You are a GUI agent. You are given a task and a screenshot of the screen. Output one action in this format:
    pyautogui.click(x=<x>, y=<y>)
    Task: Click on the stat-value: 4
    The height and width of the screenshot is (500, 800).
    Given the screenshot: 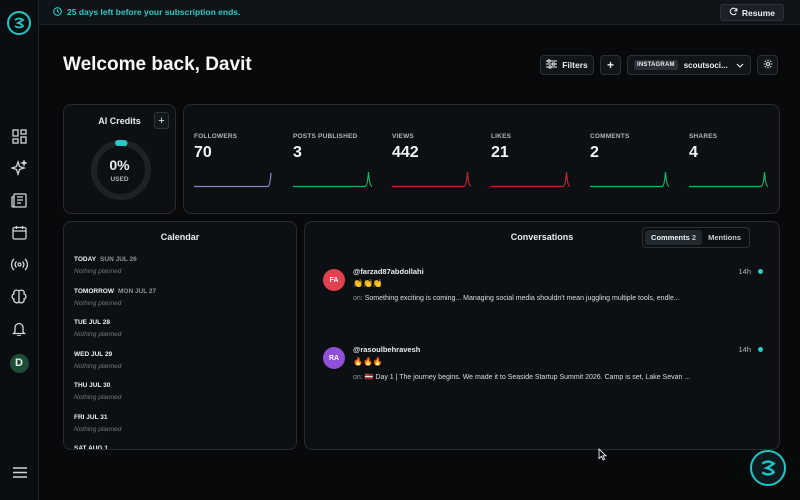 What is the action you would take?
    pyautogui.click(x=693, y=152)
    